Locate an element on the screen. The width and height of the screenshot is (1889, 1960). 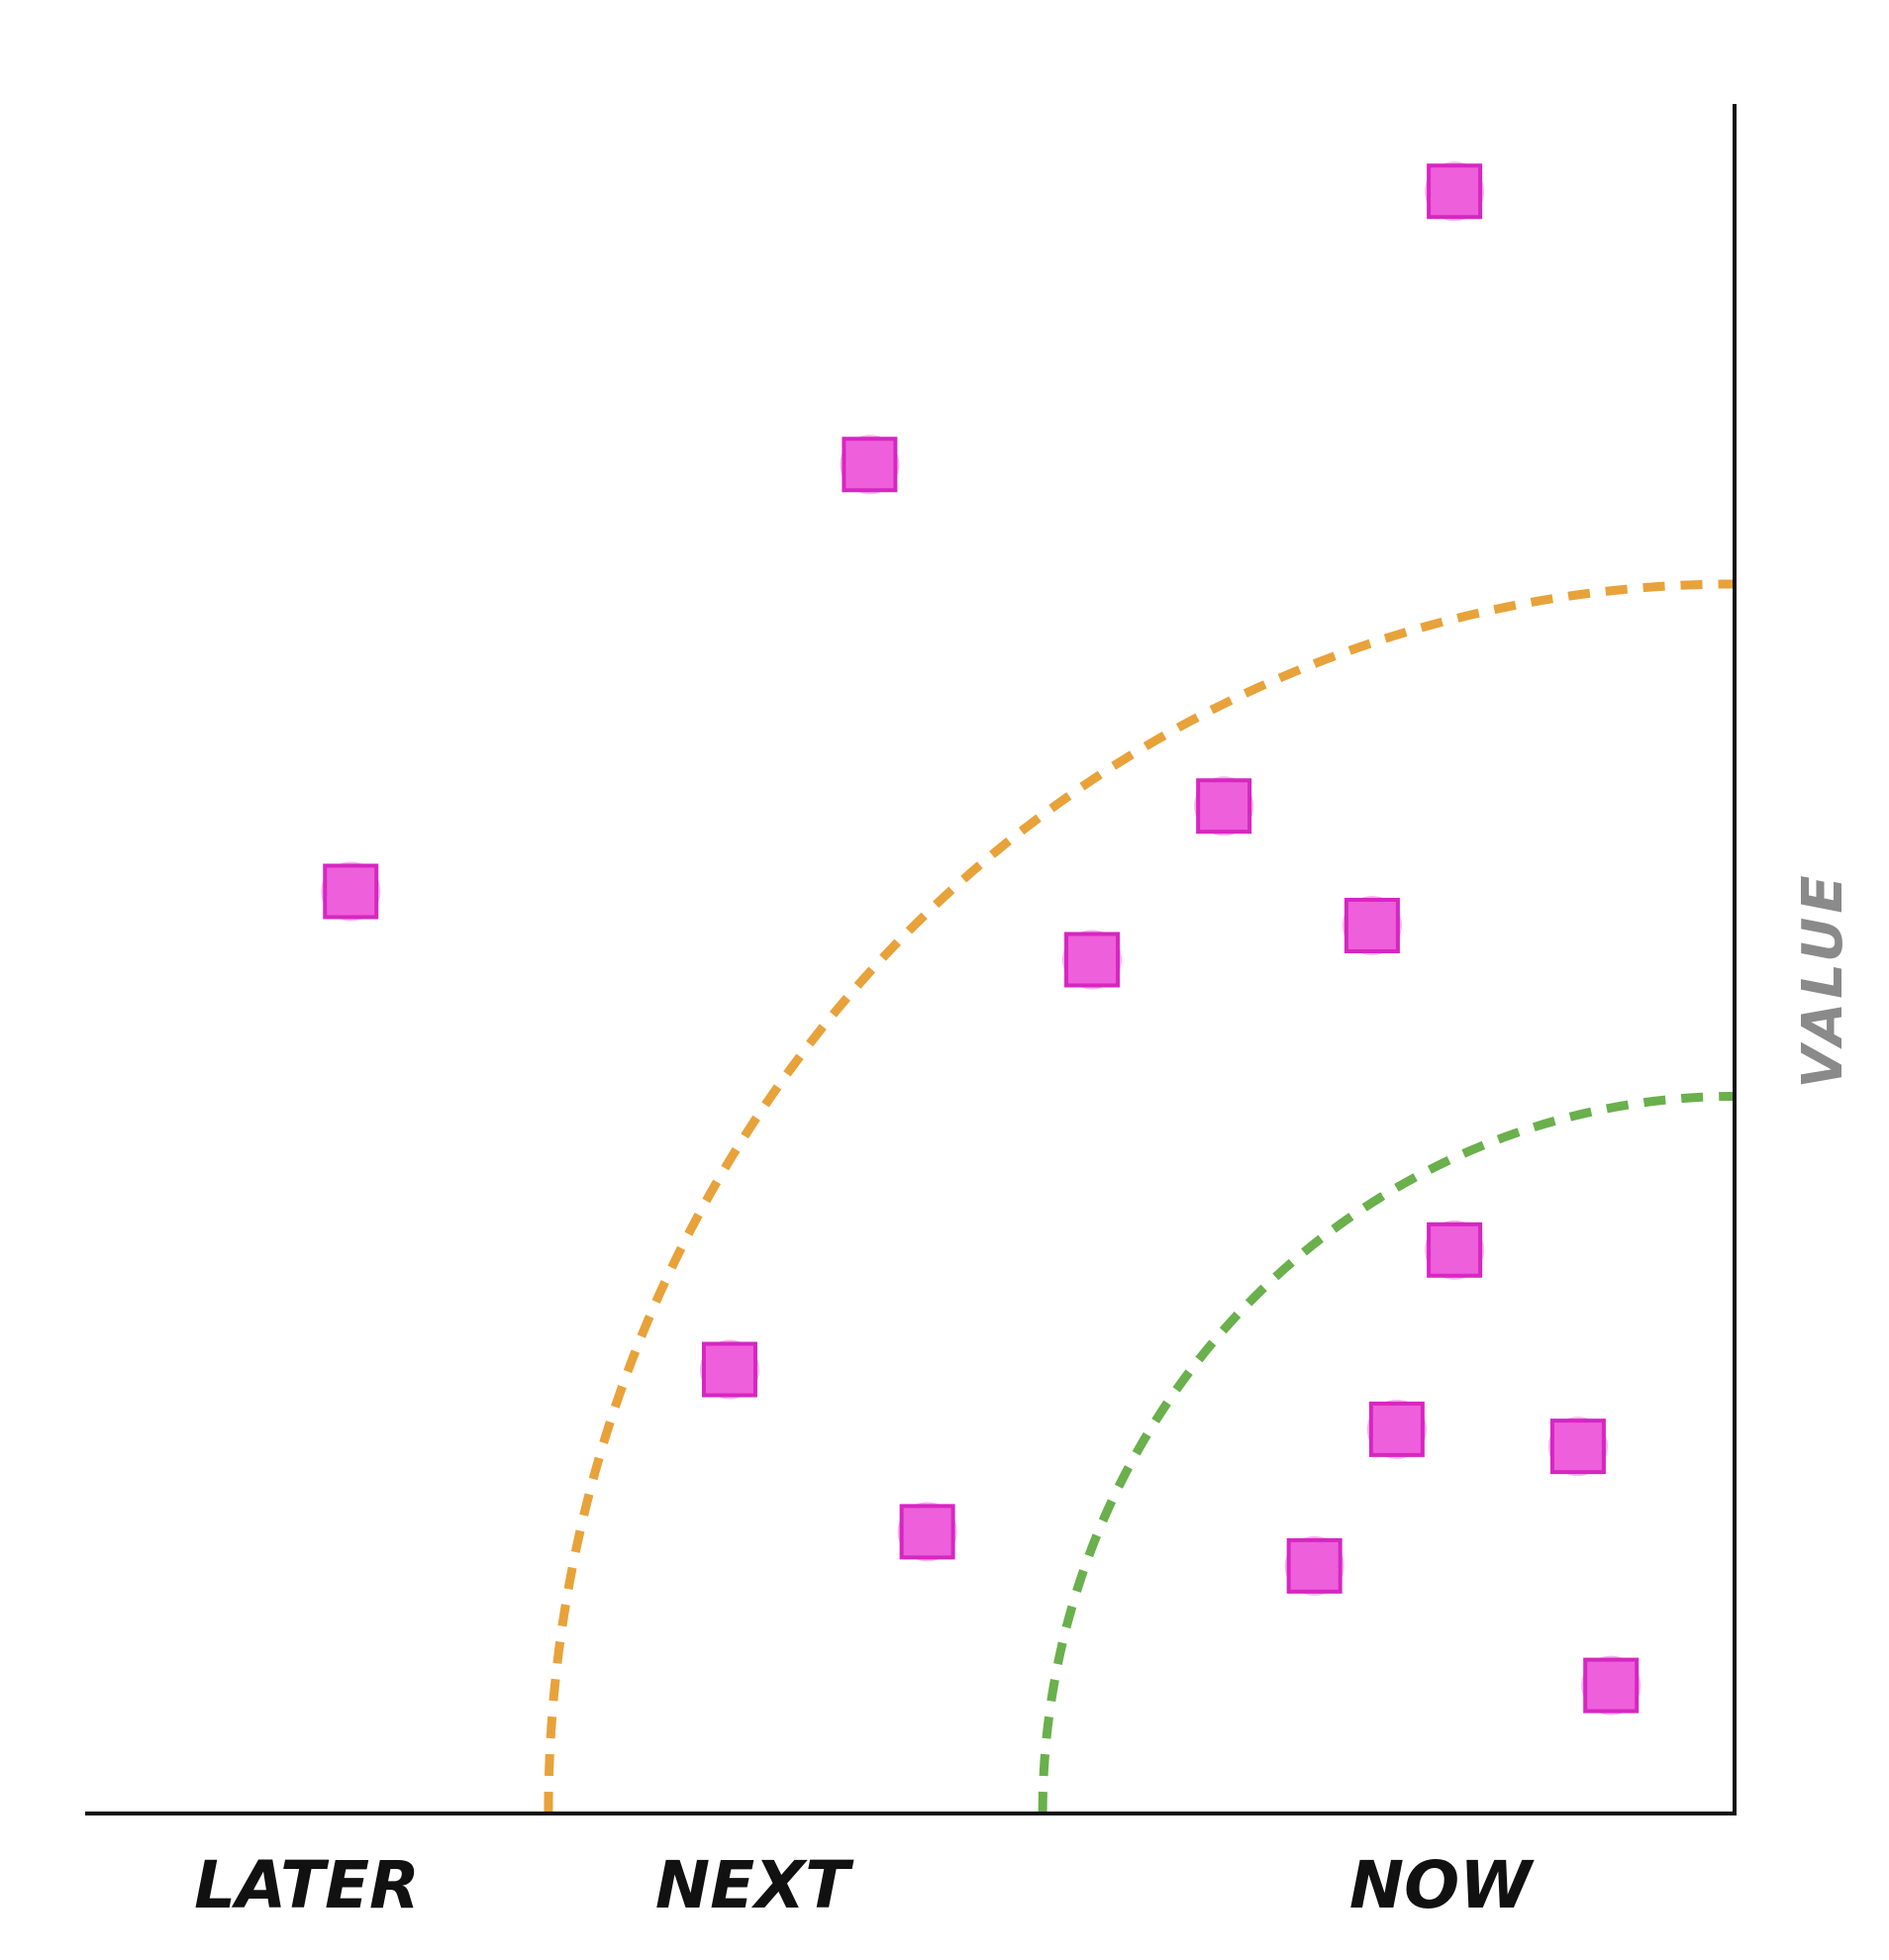
x-category-labels: LATER NEXT NOW is located at coordinates (865, 1885).